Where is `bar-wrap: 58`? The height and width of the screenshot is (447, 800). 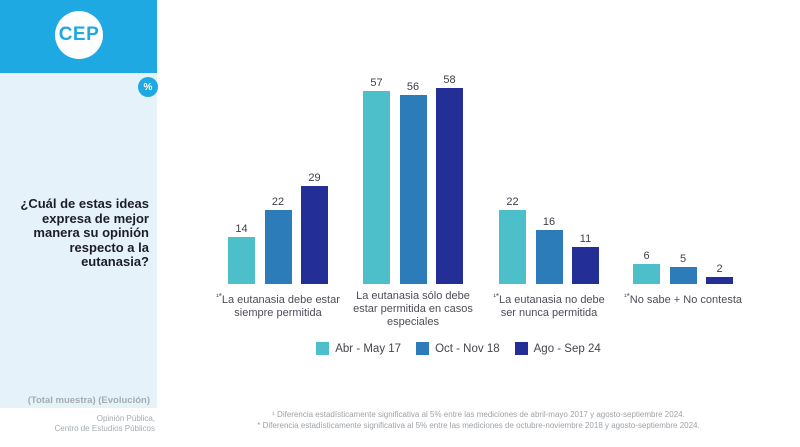 bar-wrap: 58 is located at coordinates (449, 179).